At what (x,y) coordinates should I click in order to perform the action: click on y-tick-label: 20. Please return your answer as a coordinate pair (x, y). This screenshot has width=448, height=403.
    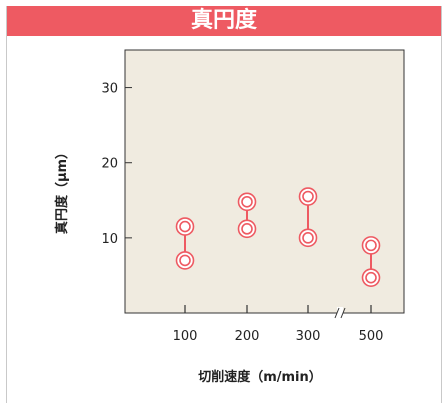
    Looking at the image, I should click on (109, 164).